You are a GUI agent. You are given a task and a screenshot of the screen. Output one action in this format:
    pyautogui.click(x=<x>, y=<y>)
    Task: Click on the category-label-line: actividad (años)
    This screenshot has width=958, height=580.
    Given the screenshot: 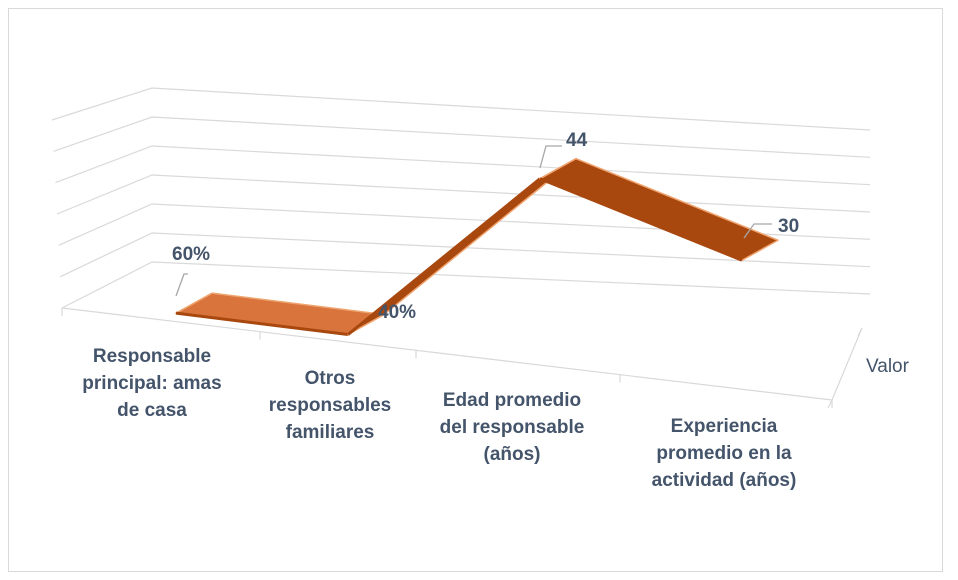 What is the action you would take?
    pyautogui.click(x=724, y=480)
    